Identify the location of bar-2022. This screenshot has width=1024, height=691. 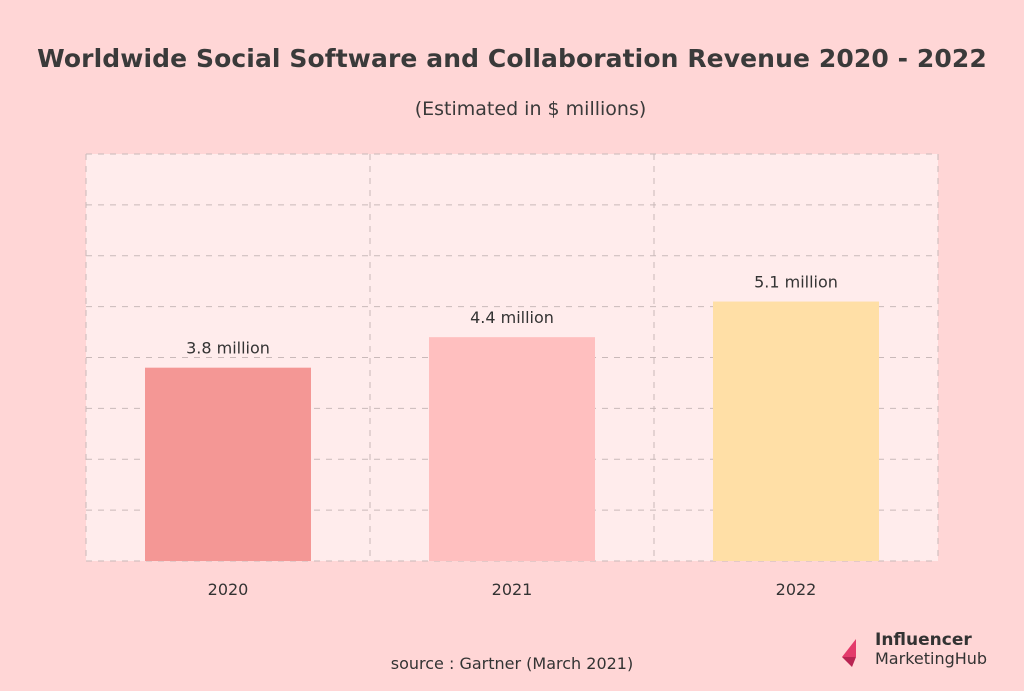
(796, 431).